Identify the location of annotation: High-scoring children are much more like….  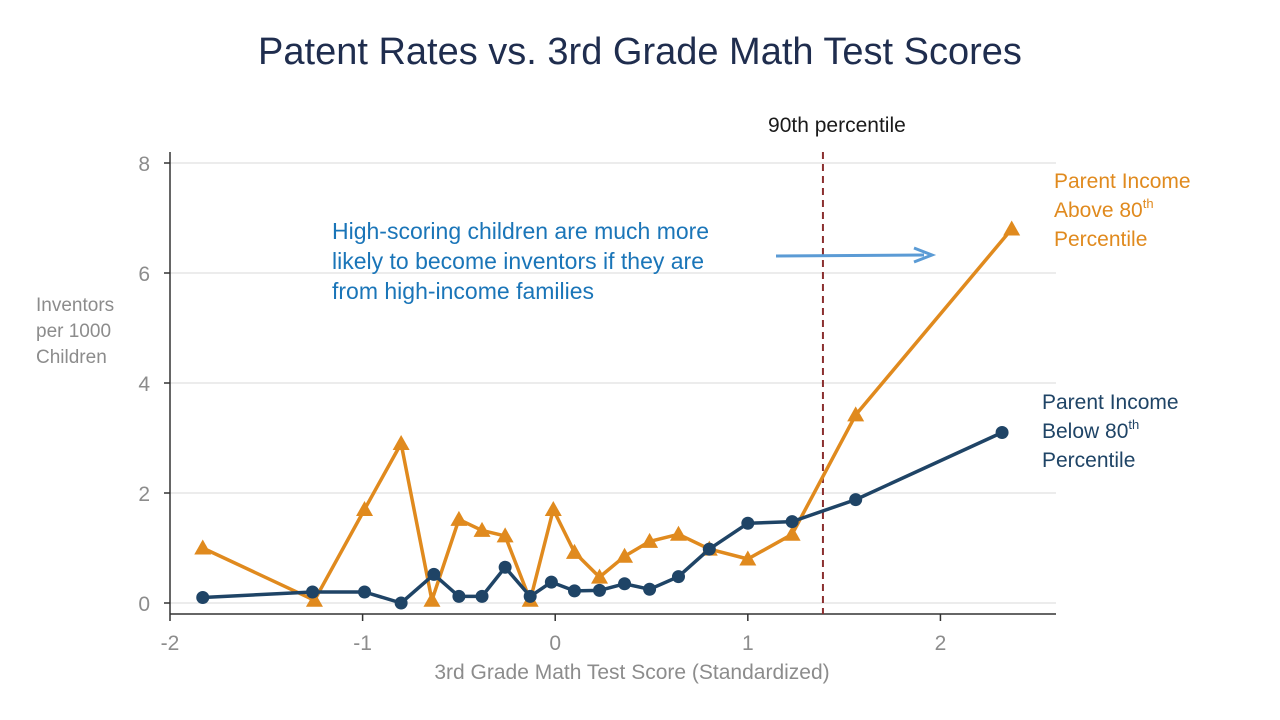
(634, 261).